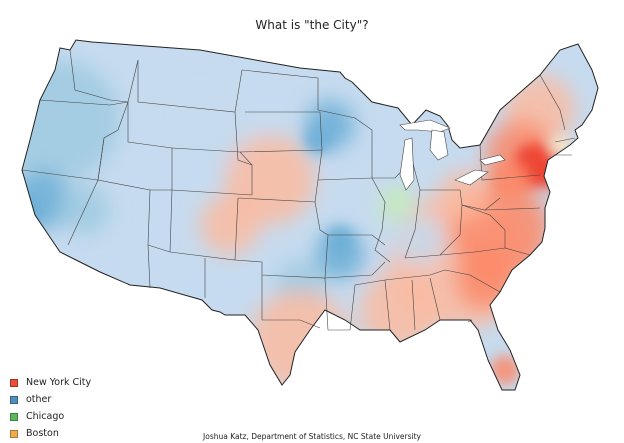 This screenshot has width=624, height=443. What do you see at coordinates (42, 433) in the screenshot?
I see `legend-label: Boston` at bounding box center [42, 433].